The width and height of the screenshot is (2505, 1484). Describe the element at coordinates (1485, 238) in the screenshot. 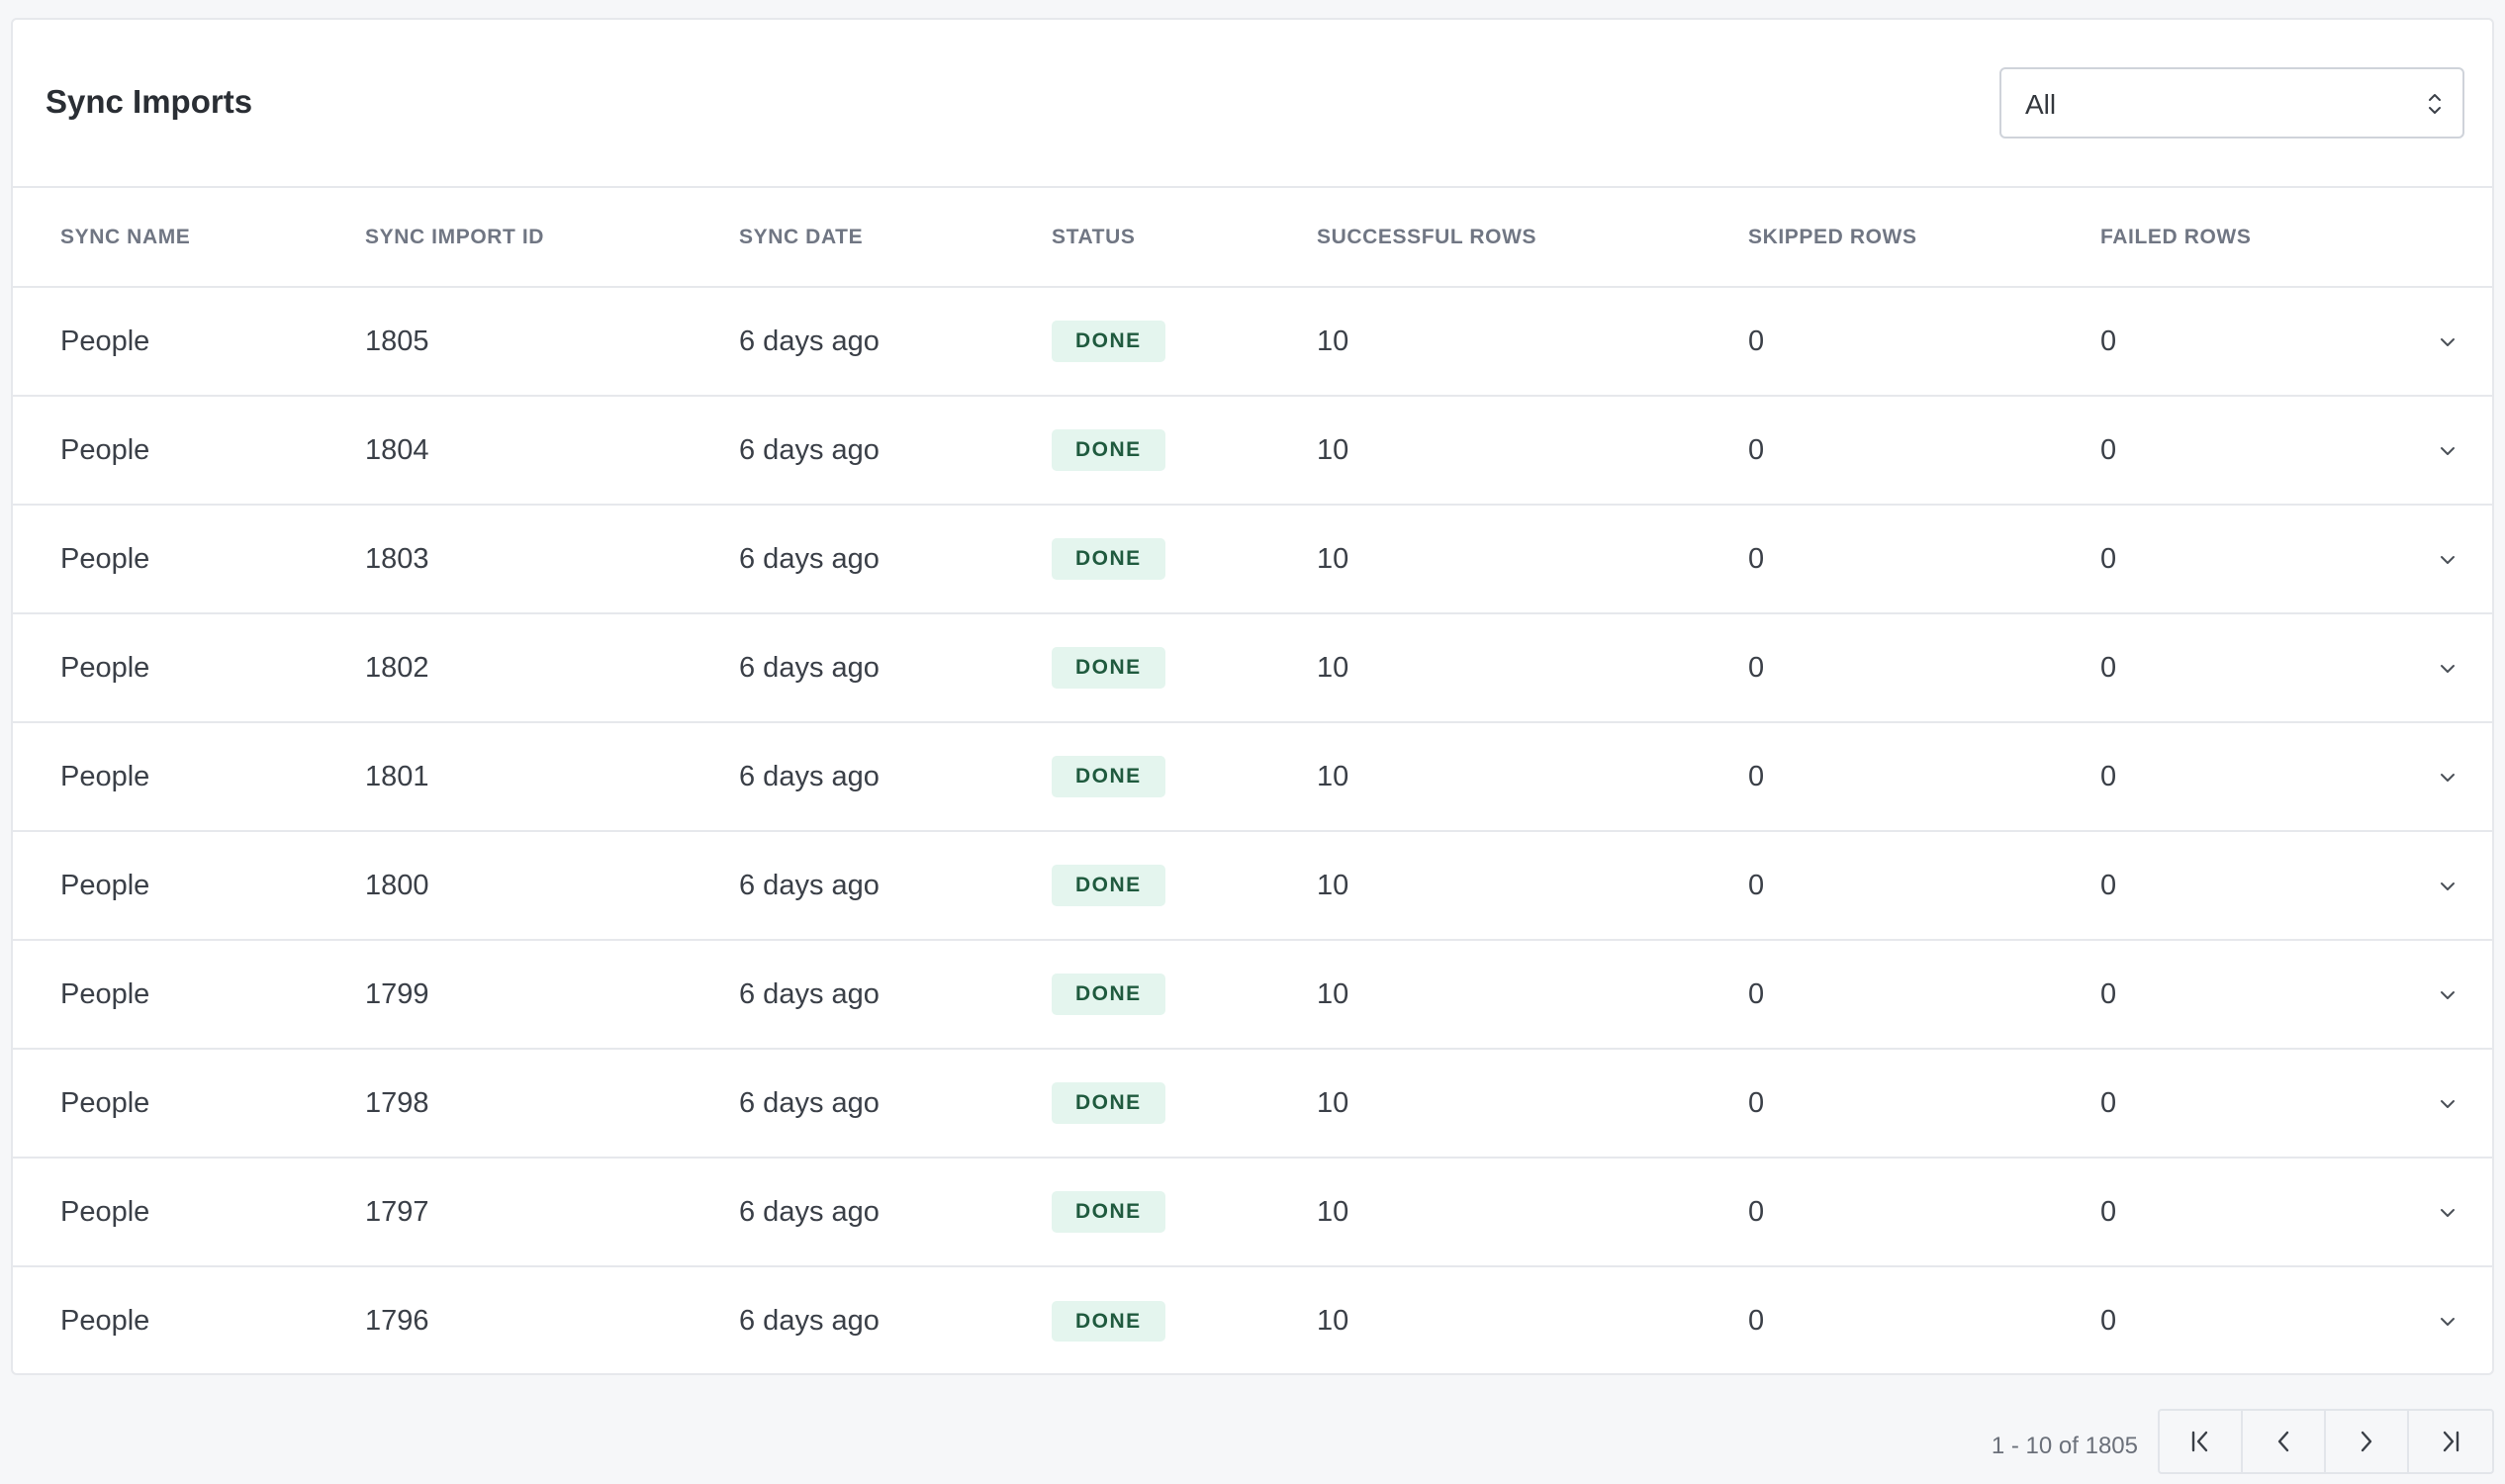

I see `column-header-successful-rows: SUCCESSFUL ROWS` at that location.